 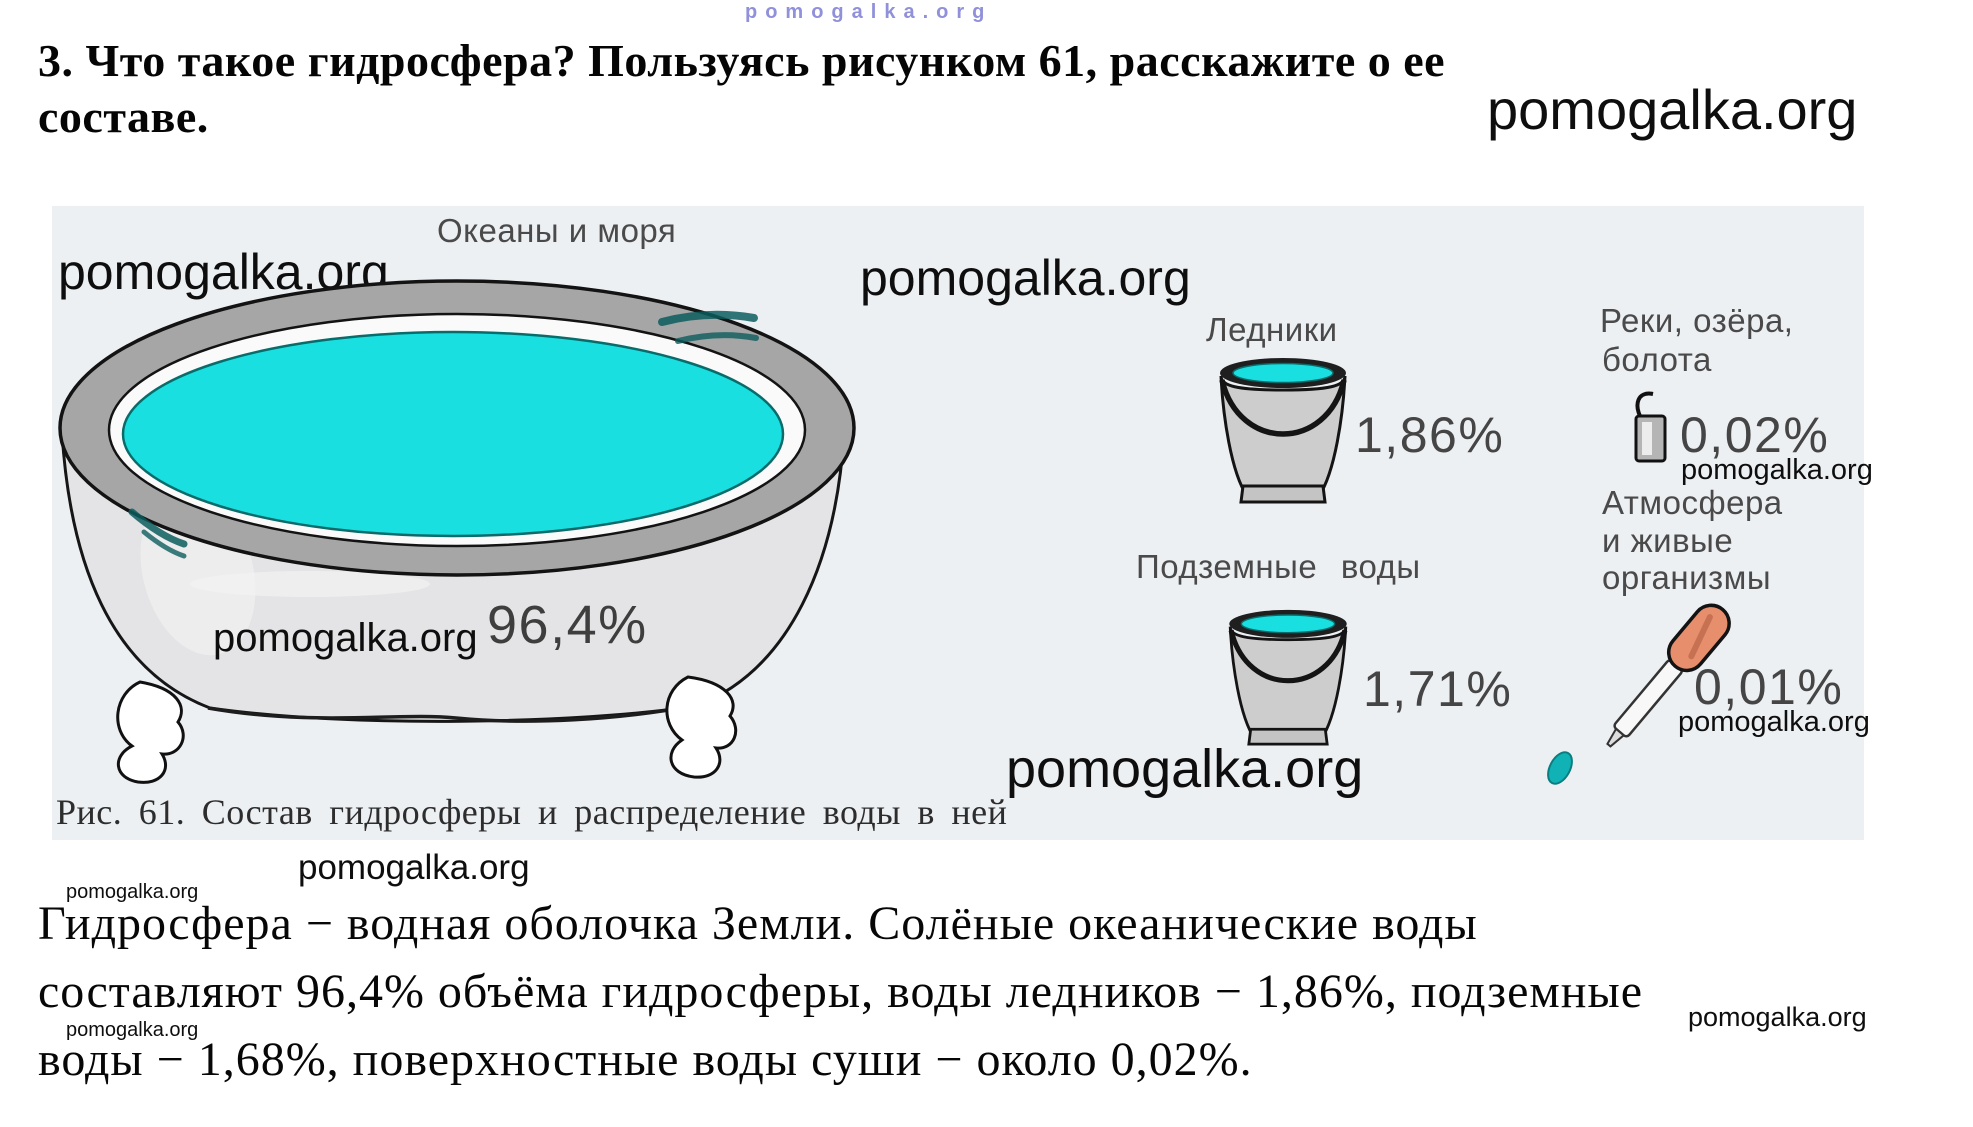 I want to click on watering-can-icon, so click(x=1650, y=427).